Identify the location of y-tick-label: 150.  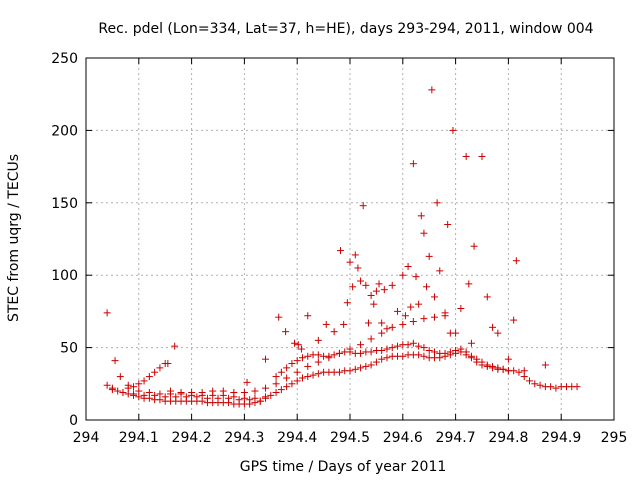
(64, 204).